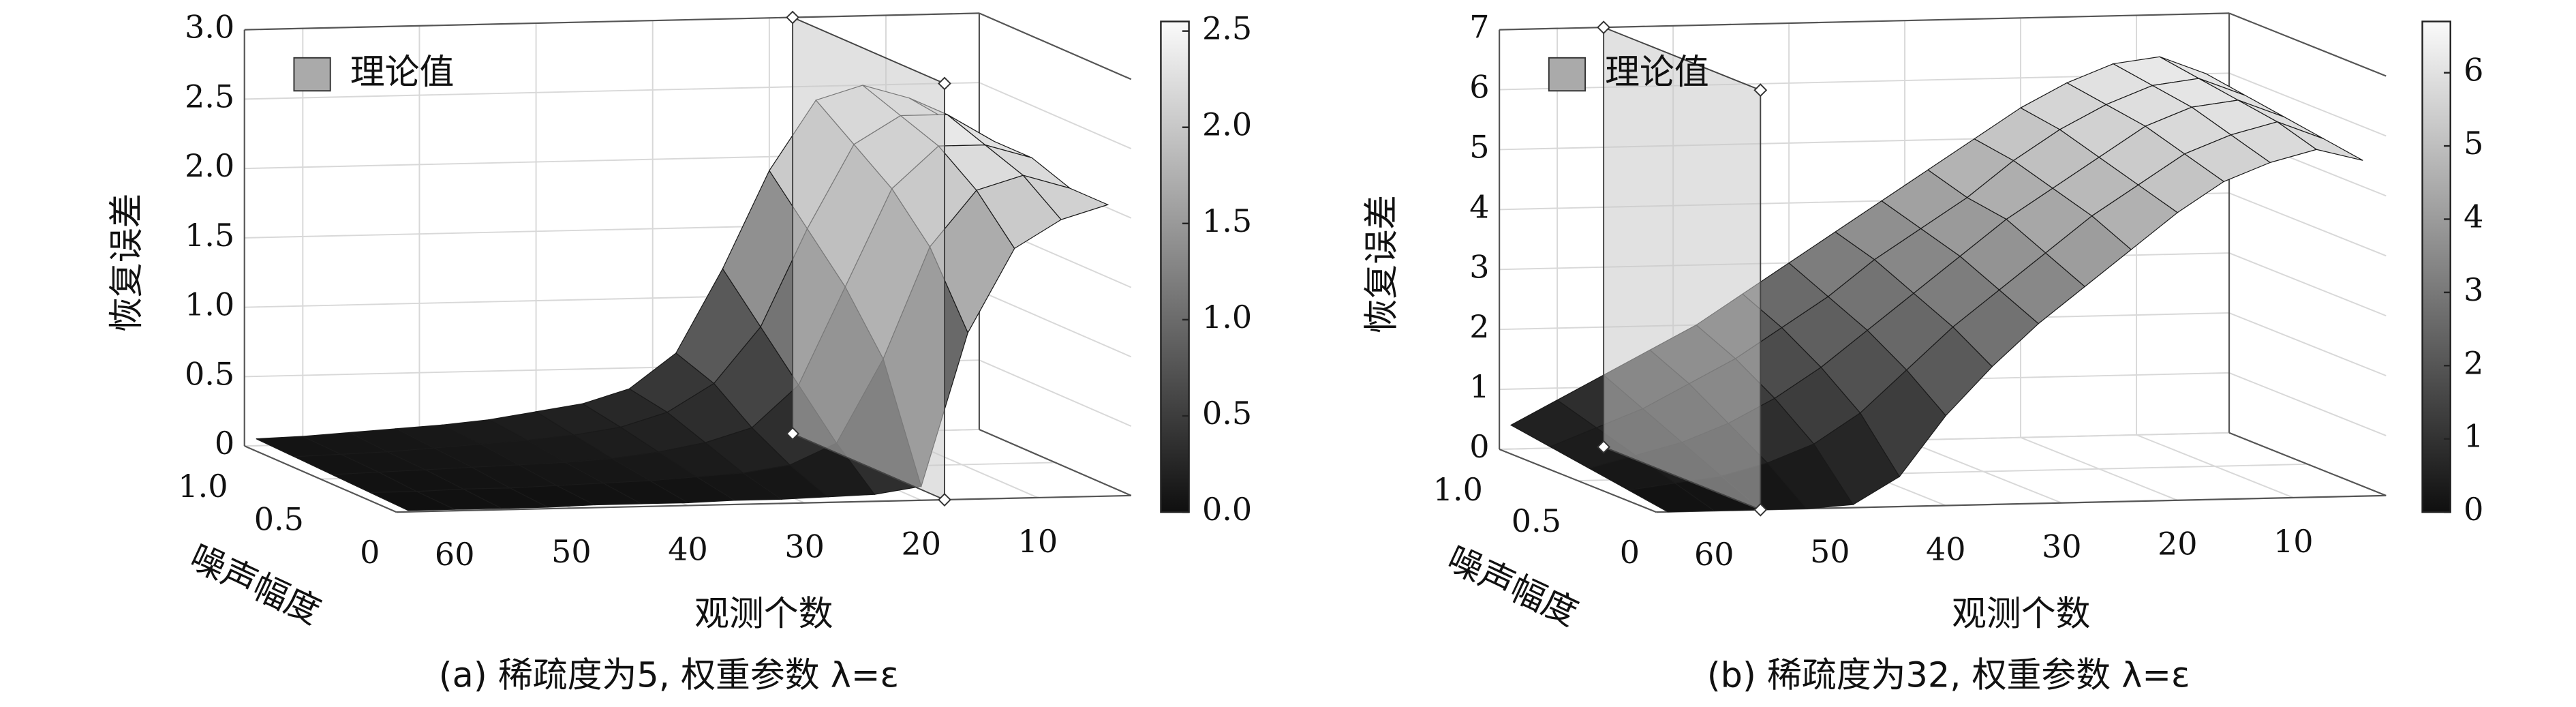  Describe the element at coordinates (2473, 436) in the screenshot. I see `colorbar-tick-label: 1` at that location.